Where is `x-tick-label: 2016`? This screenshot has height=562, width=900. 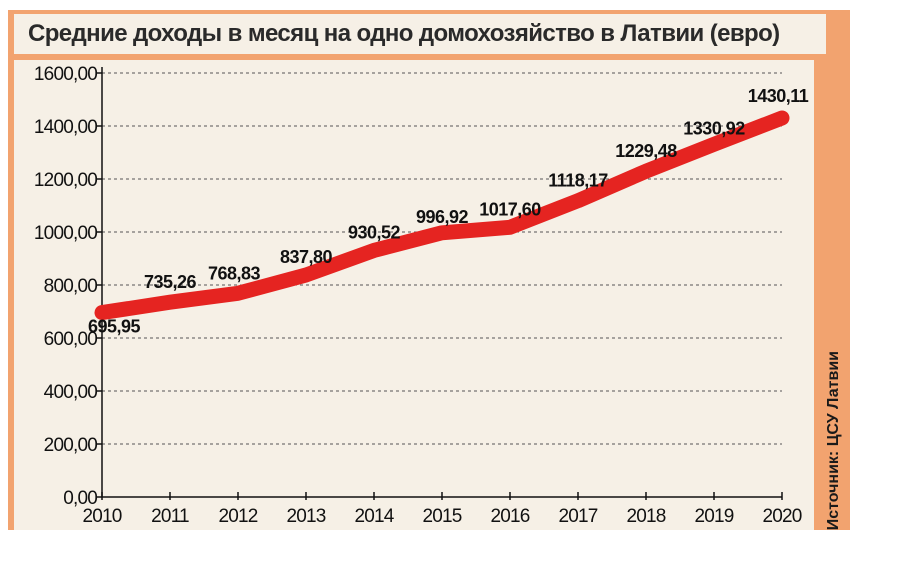
x-tick-label: 2016 is located at coordinates (509, 516).